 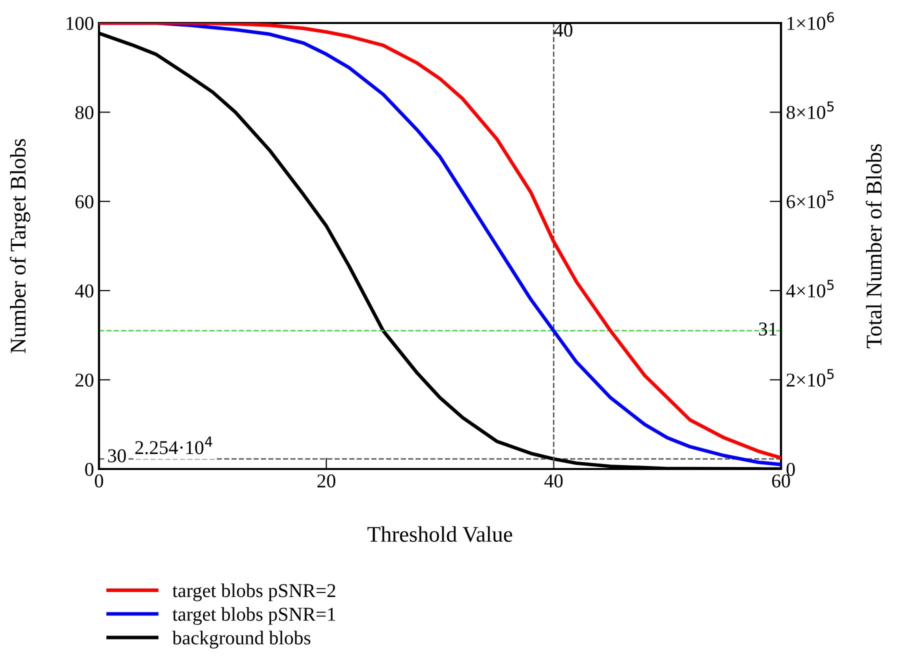 I want to click on y2-axis-title: Total Number of Blobs, so click(x=874, y=246).